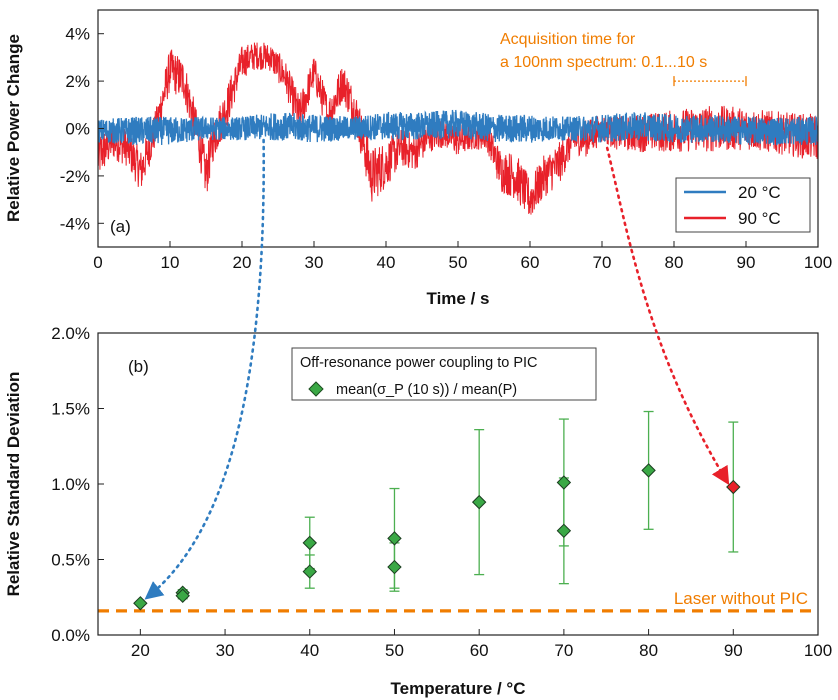  I want to click on panel-b-xtick-label: 100, so click(818, 650).